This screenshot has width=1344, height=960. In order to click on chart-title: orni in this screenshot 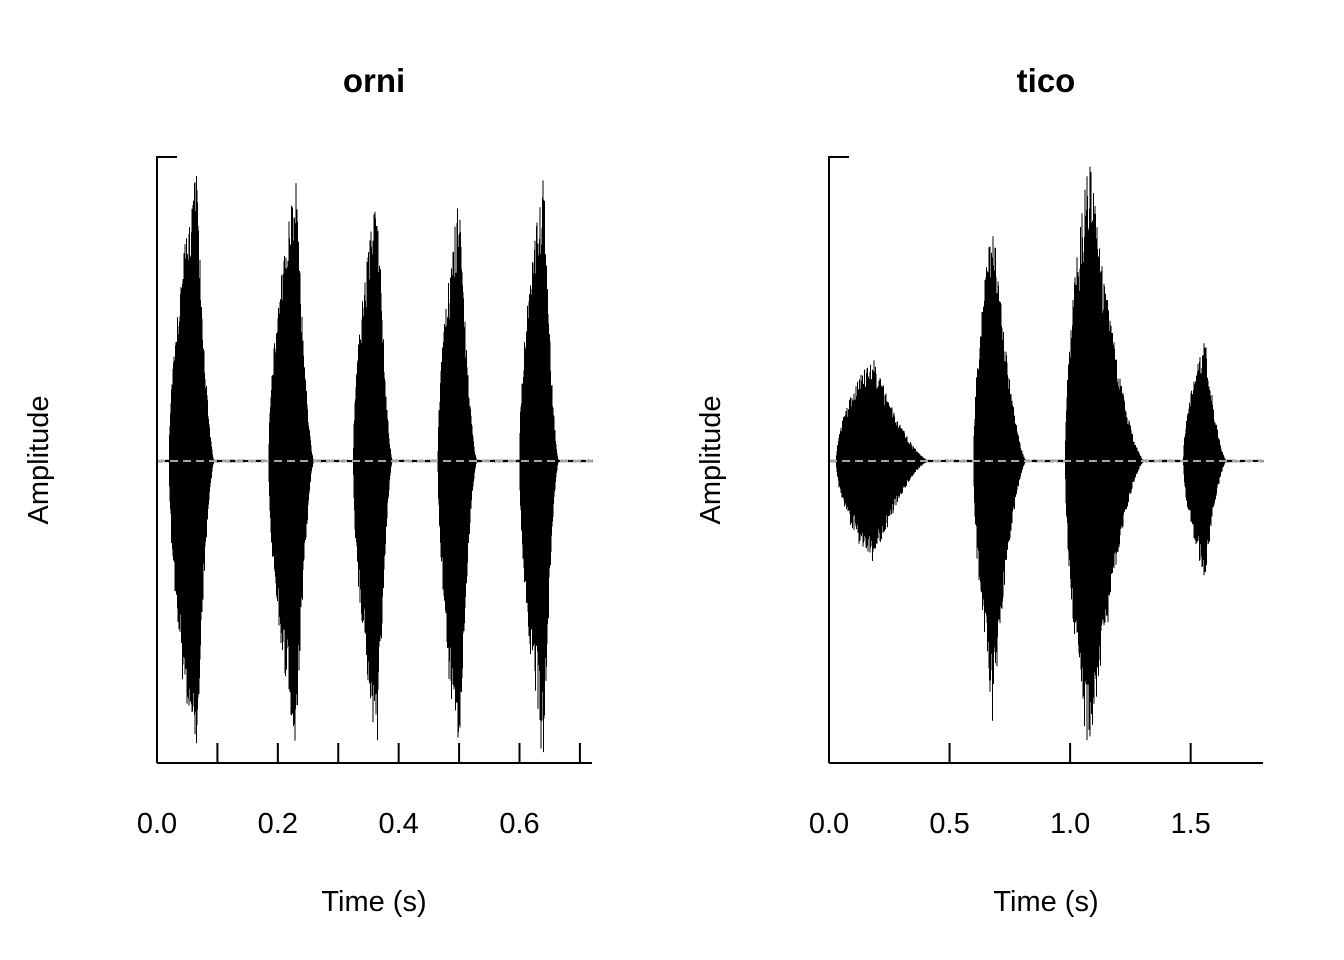, I will do `click(374, 80)`.